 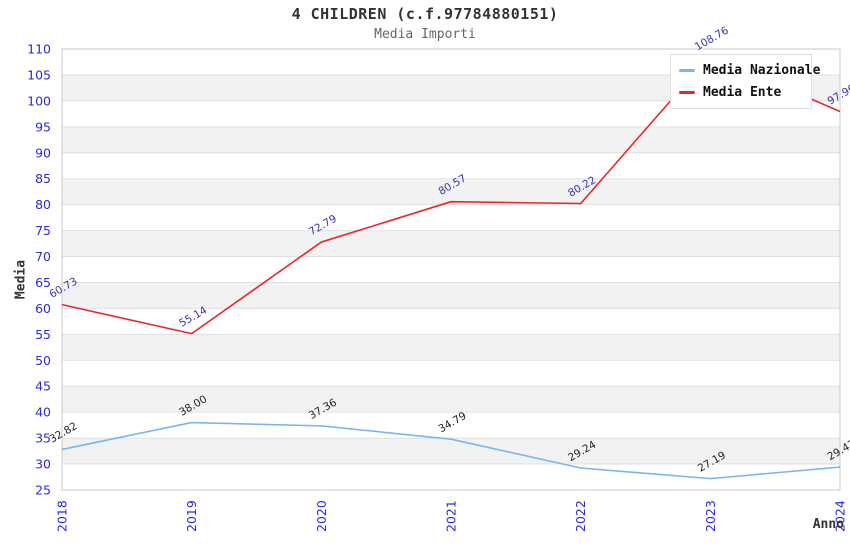 What do you see at coordinates (321, 516) in the screenshot?
I see `x-tick-label: 2020` at bounding box center [321, 516].